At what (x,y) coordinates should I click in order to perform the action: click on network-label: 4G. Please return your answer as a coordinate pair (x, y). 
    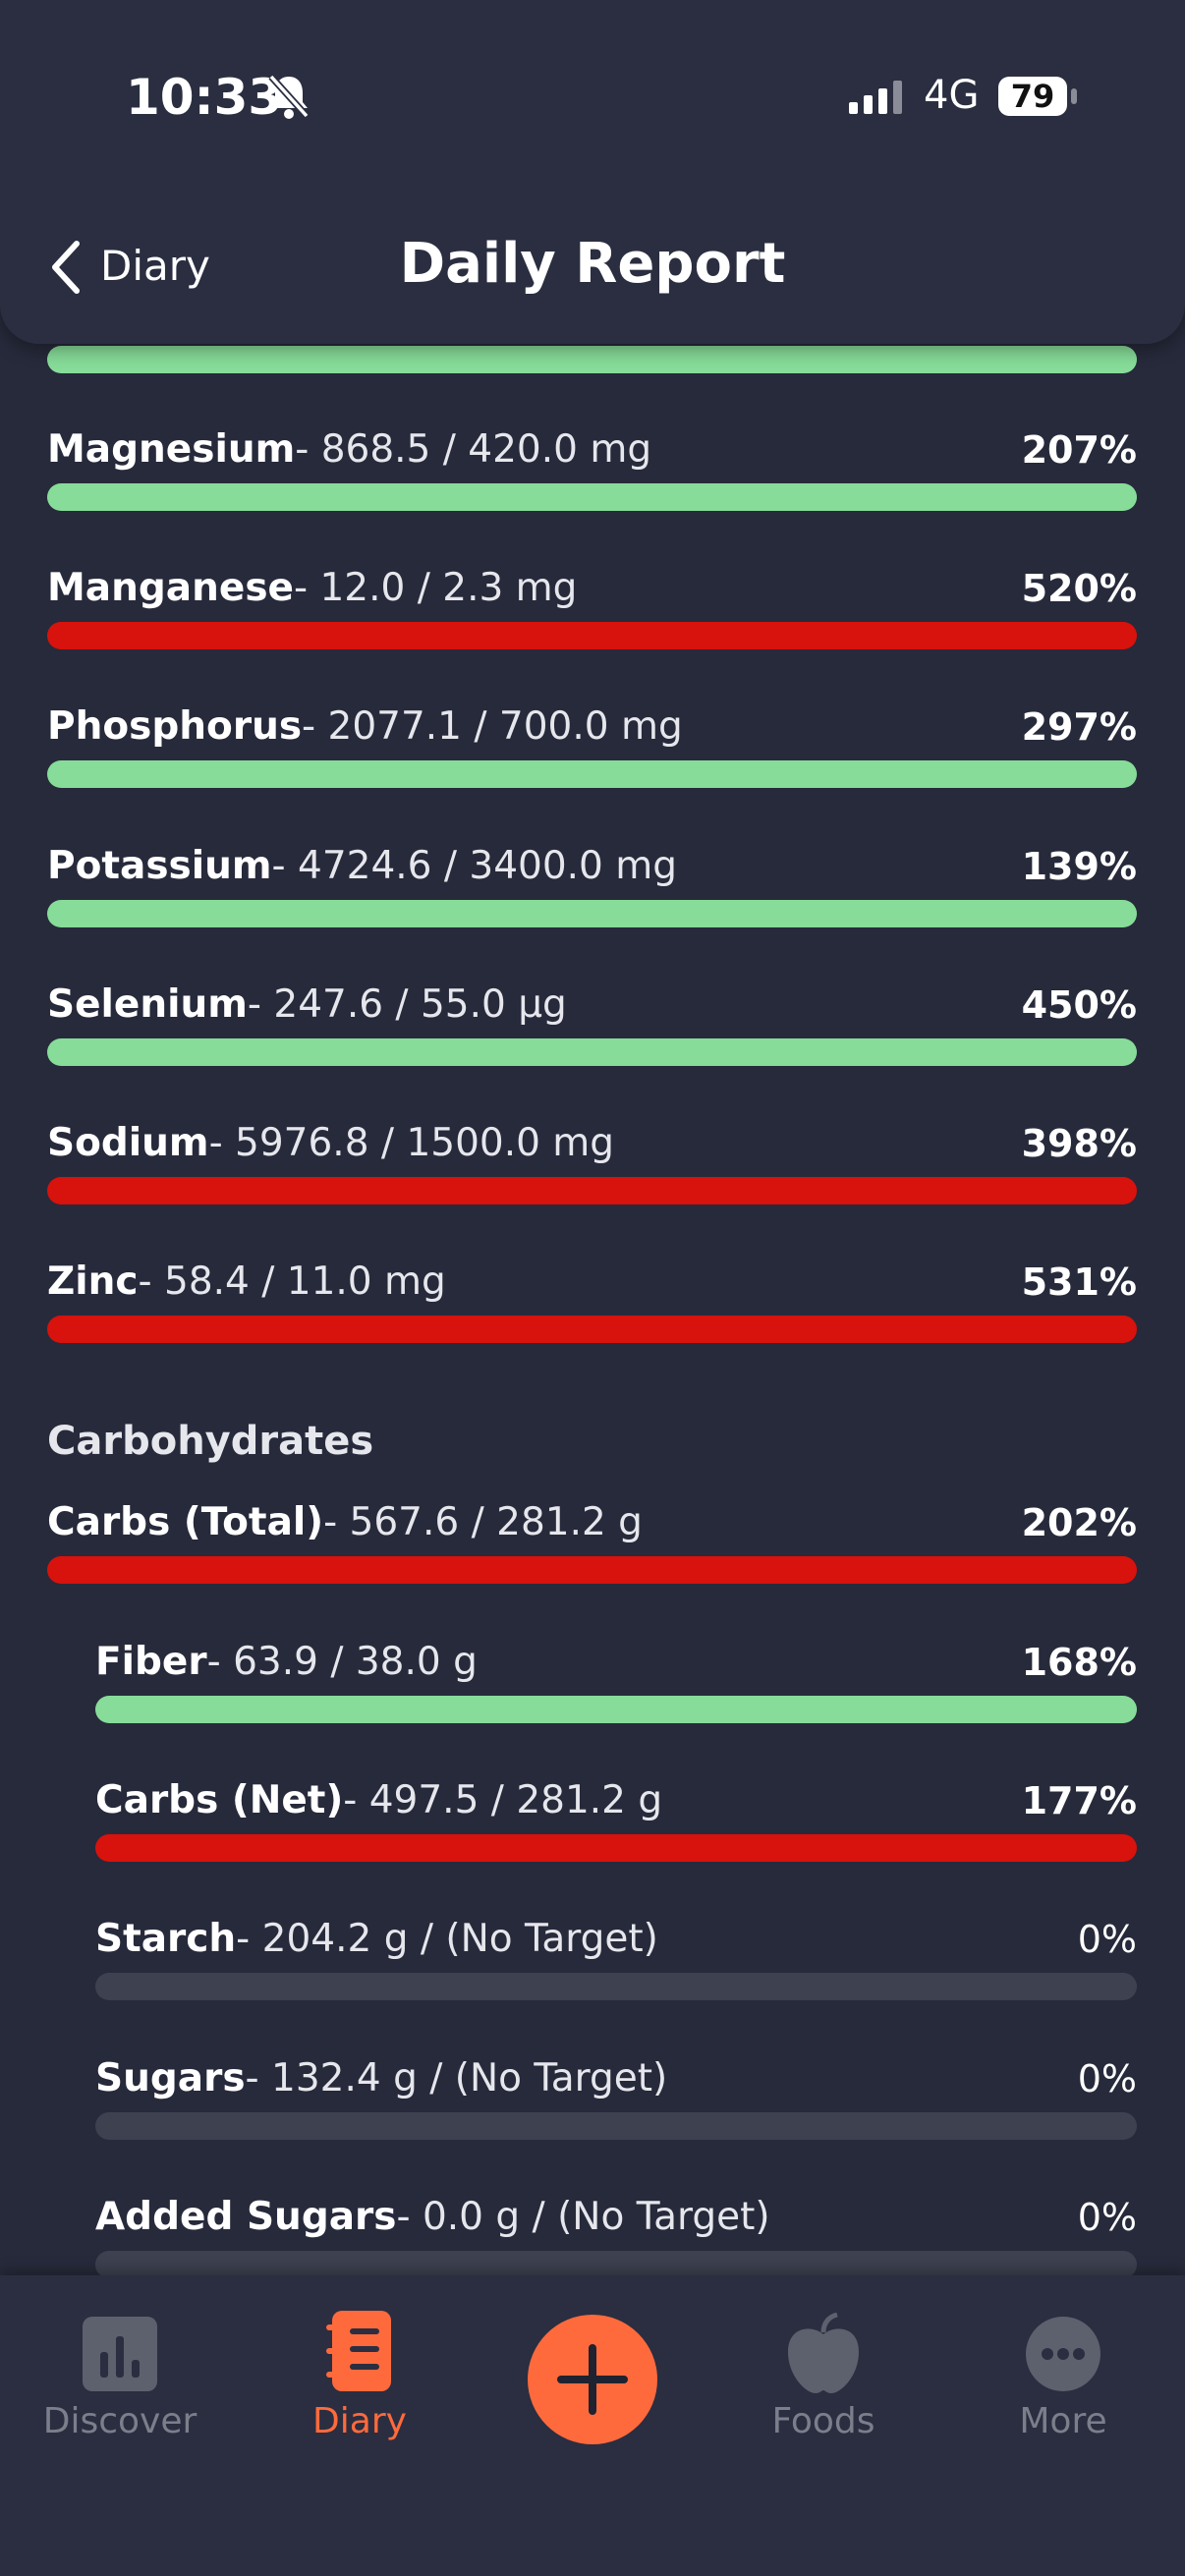
    Looking at the image, I should click on (952, 95).